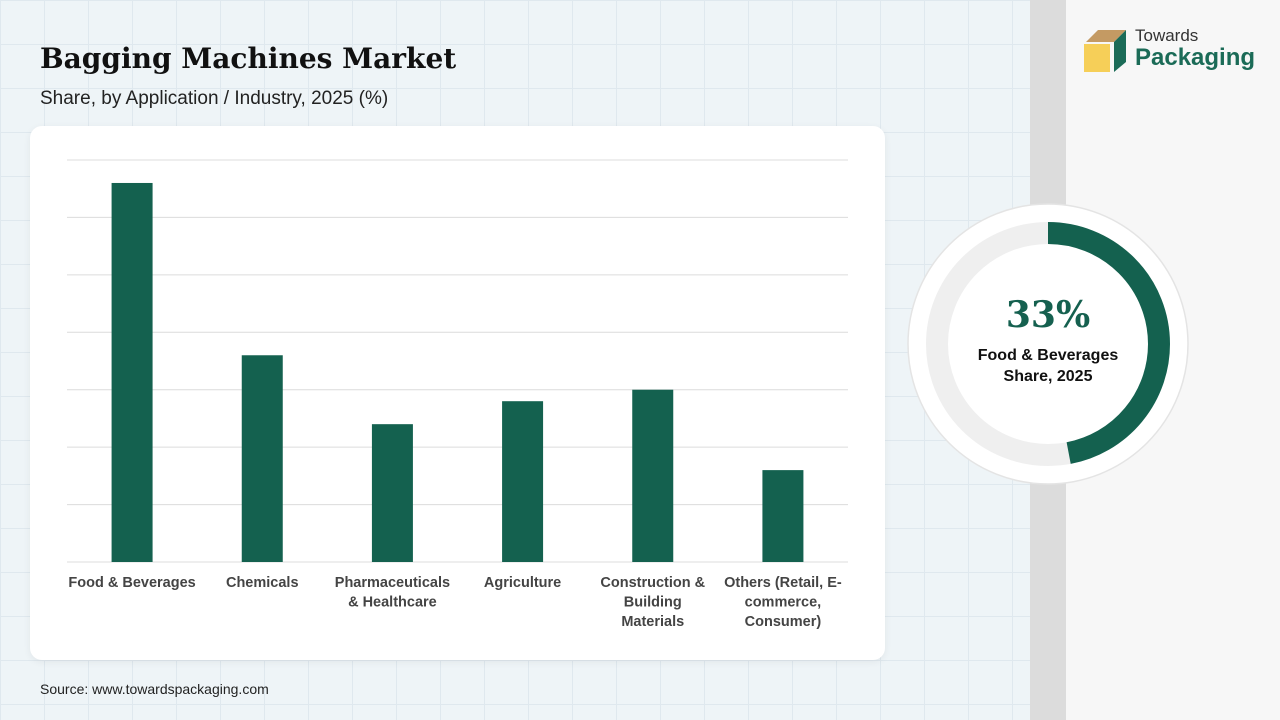 The height and width of the screenshot is (720, 1280). What do you see at coordinates (653, 603) in the screenshot?
I see `x-tick-label: Building` at bounding box center [653, 603].